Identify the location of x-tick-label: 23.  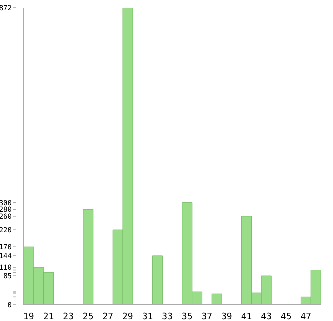
(68, 316).